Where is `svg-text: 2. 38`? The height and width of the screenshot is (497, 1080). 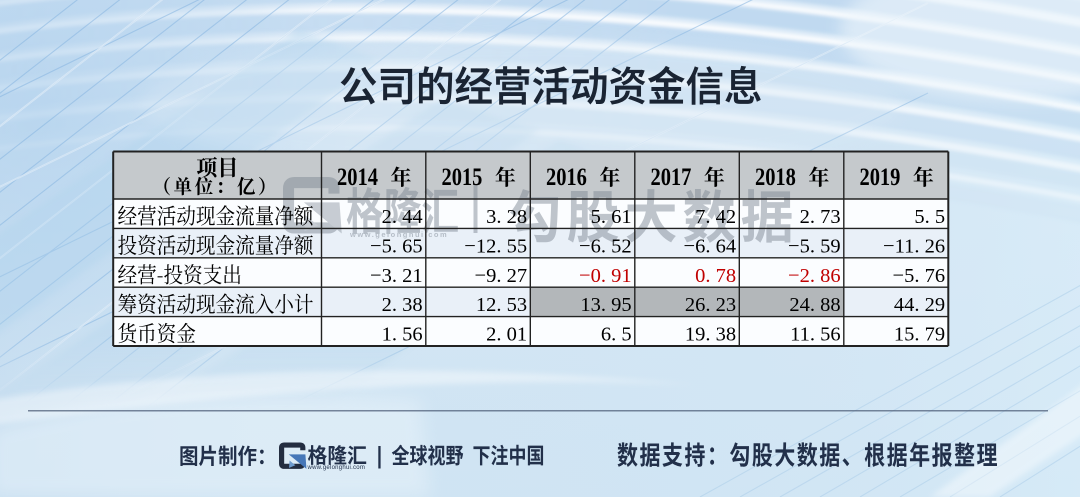 svg-text: 2. 38 is located at coordinates (402, 305).